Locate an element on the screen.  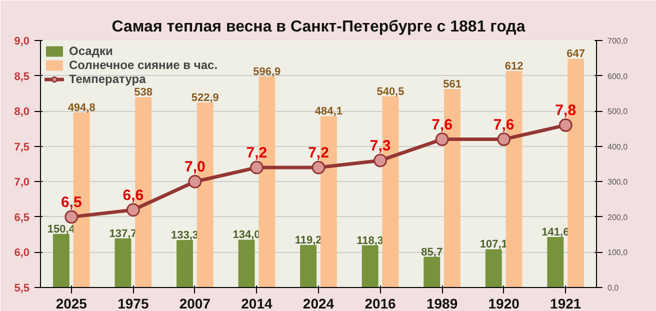
y-tick-label: 8,0 is located at coordinates (22, 112).